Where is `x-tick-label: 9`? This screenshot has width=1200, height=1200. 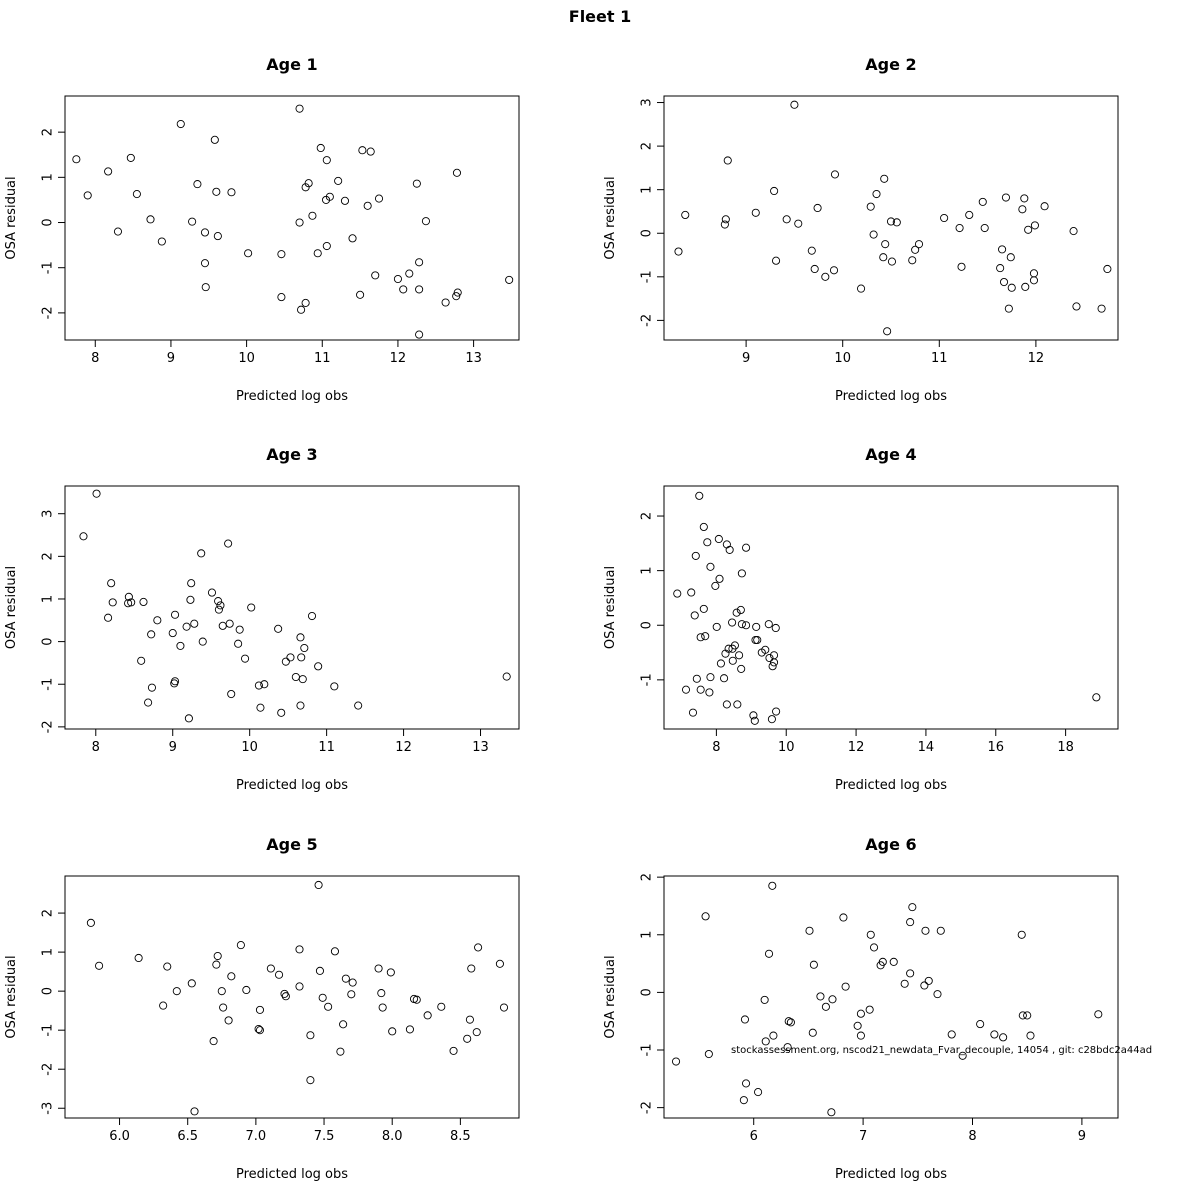
x-tick-label: 9 is located at coordinates (1082, 1136).